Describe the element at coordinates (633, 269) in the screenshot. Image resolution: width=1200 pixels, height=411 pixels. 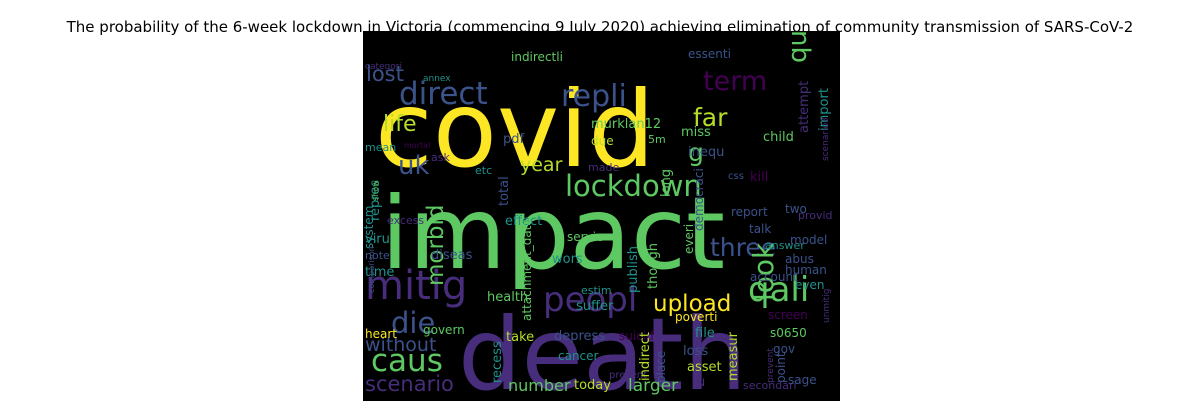
I see `cloud-word-publish: publish` at that location.